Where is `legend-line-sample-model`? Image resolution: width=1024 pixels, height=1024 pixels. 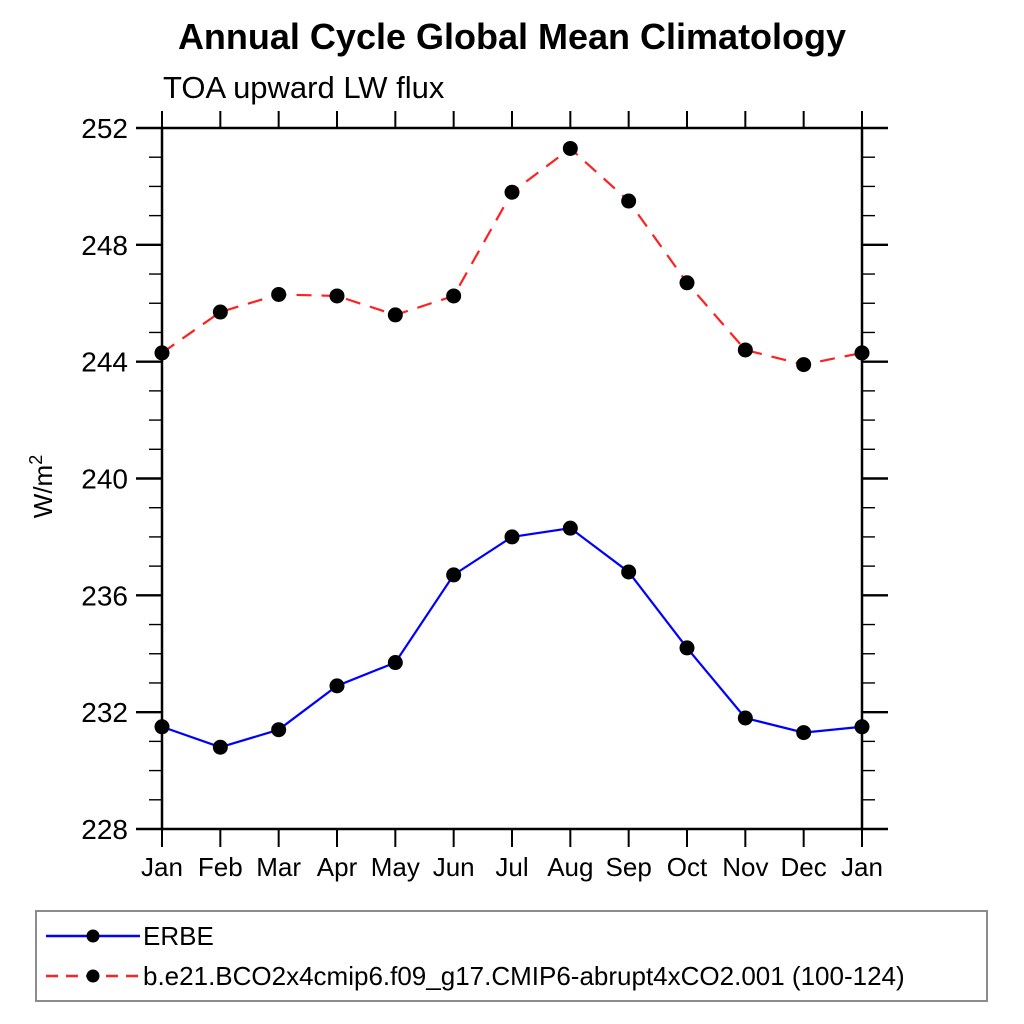
legend-line-sample-model is located at coordinates (93, 976).